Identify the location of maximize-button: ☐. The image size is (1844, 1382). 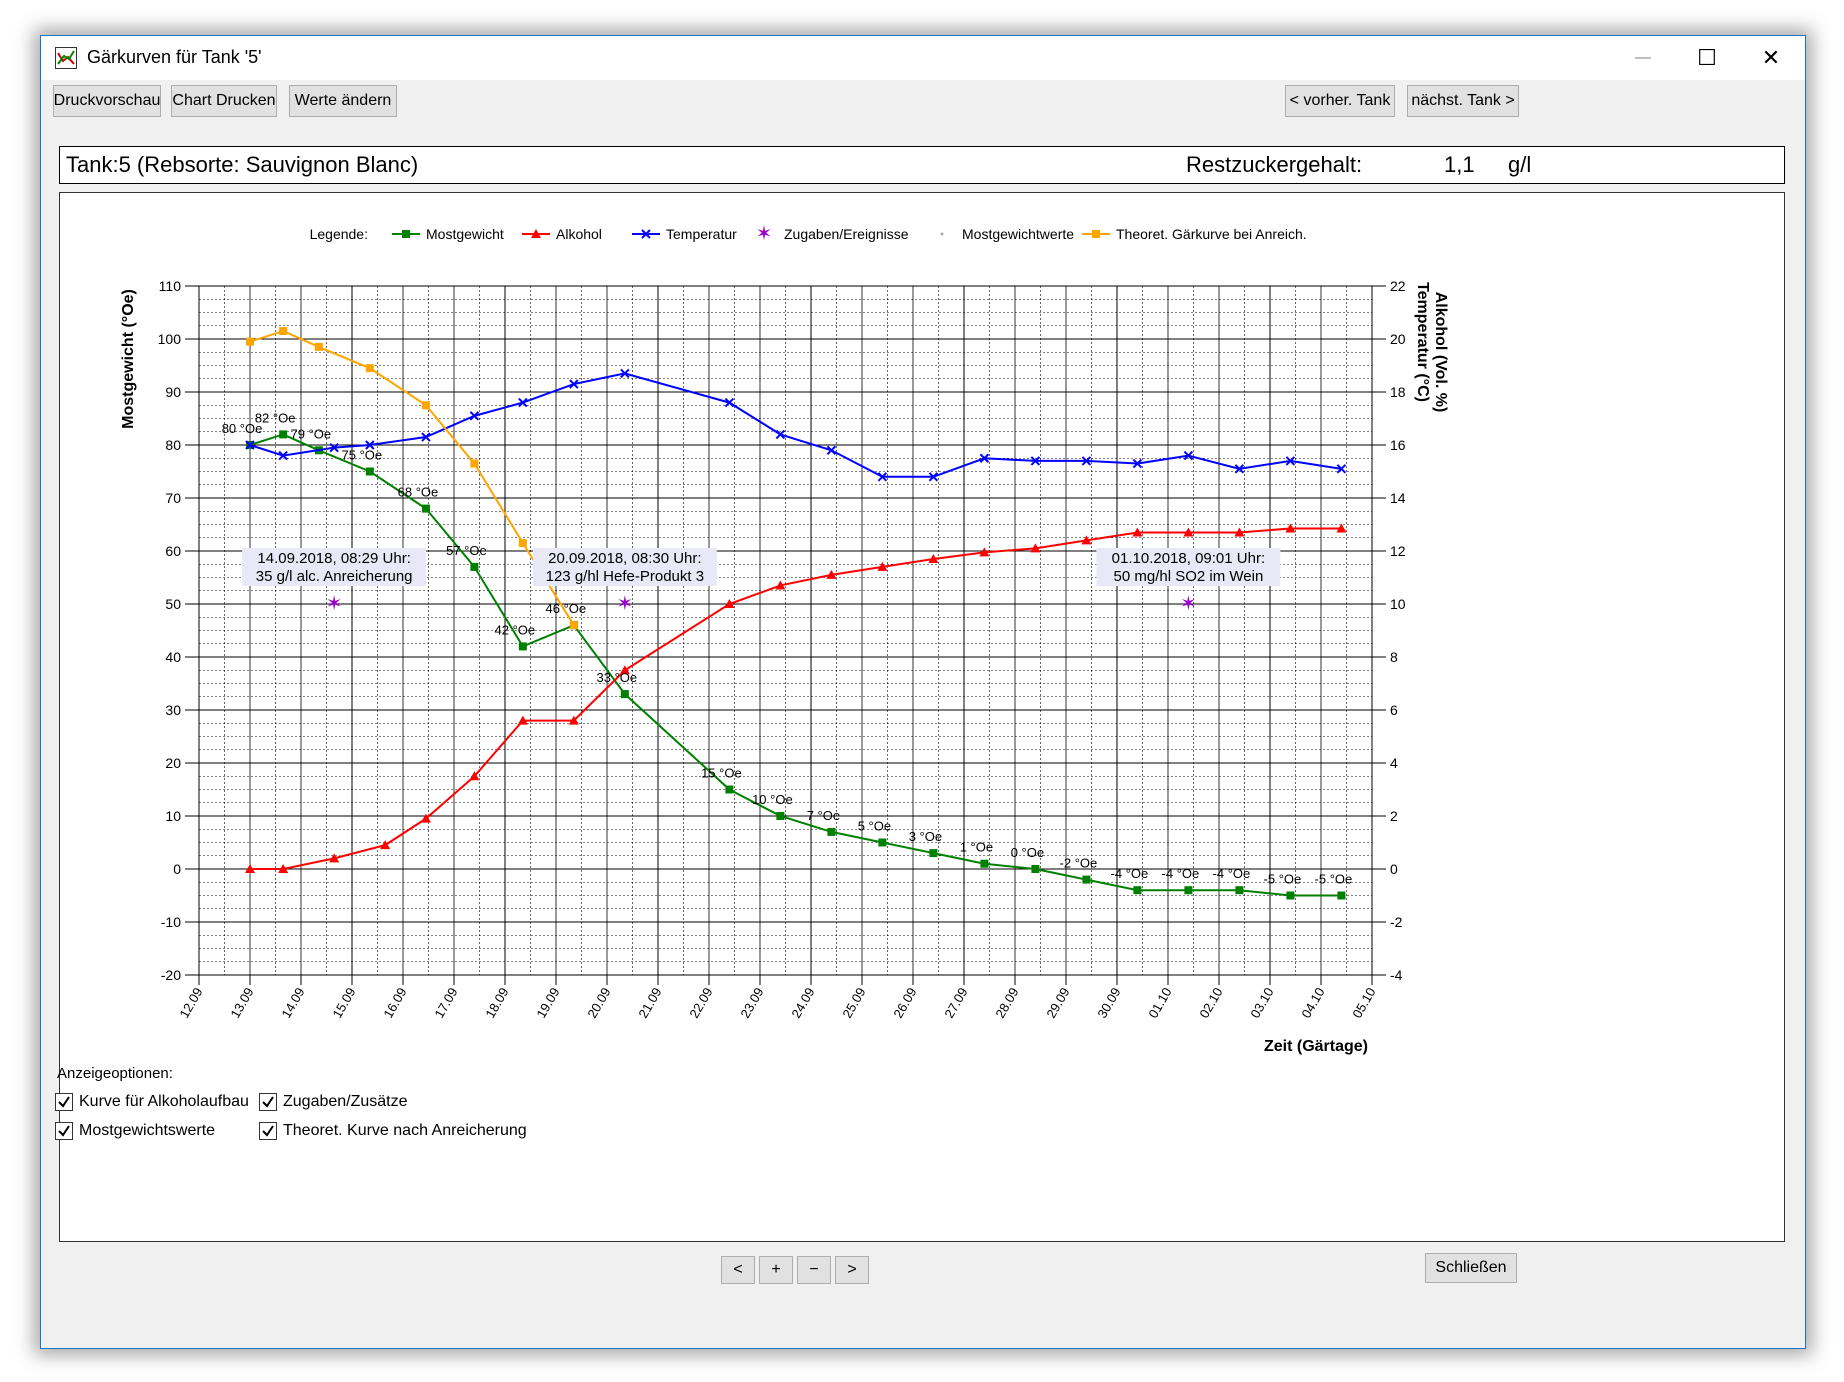
(1707, 58).